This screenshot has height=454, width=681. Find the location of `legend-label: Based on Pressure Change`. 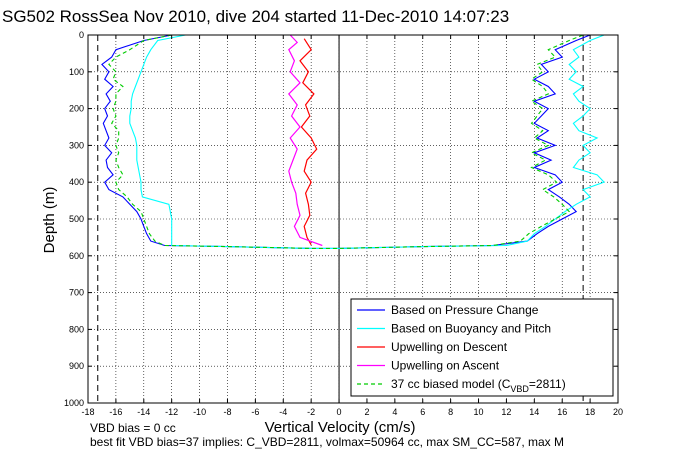

legend-label: Based on Pressure Change is located at coordinates (465, 310).